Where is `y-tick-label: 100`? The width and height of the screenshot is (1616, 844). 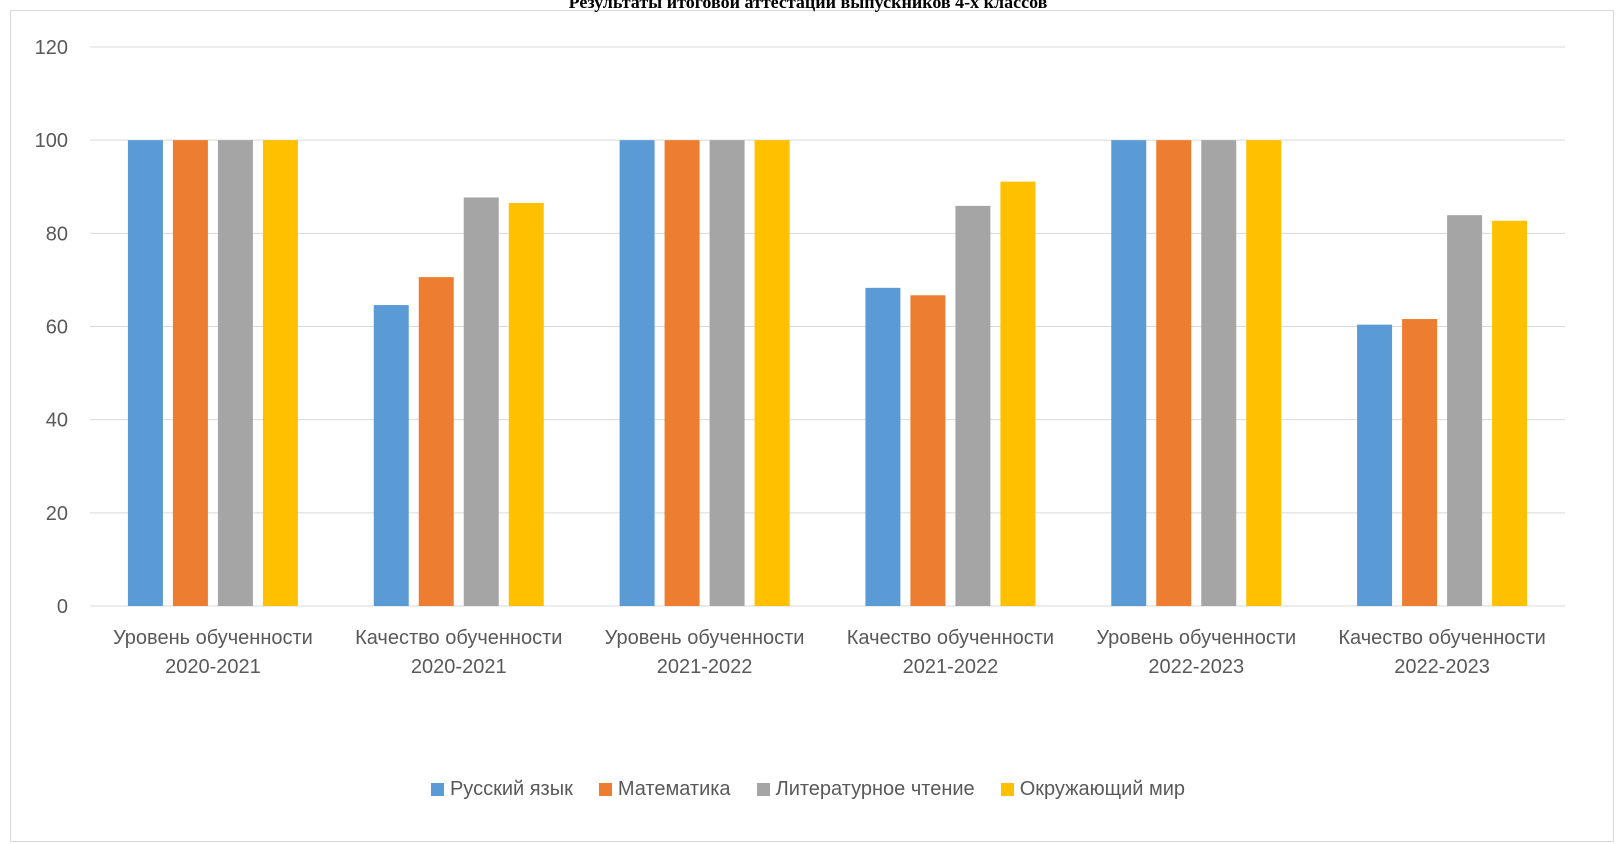
y-tick-label: 100 is located at coordinates (51, 141).